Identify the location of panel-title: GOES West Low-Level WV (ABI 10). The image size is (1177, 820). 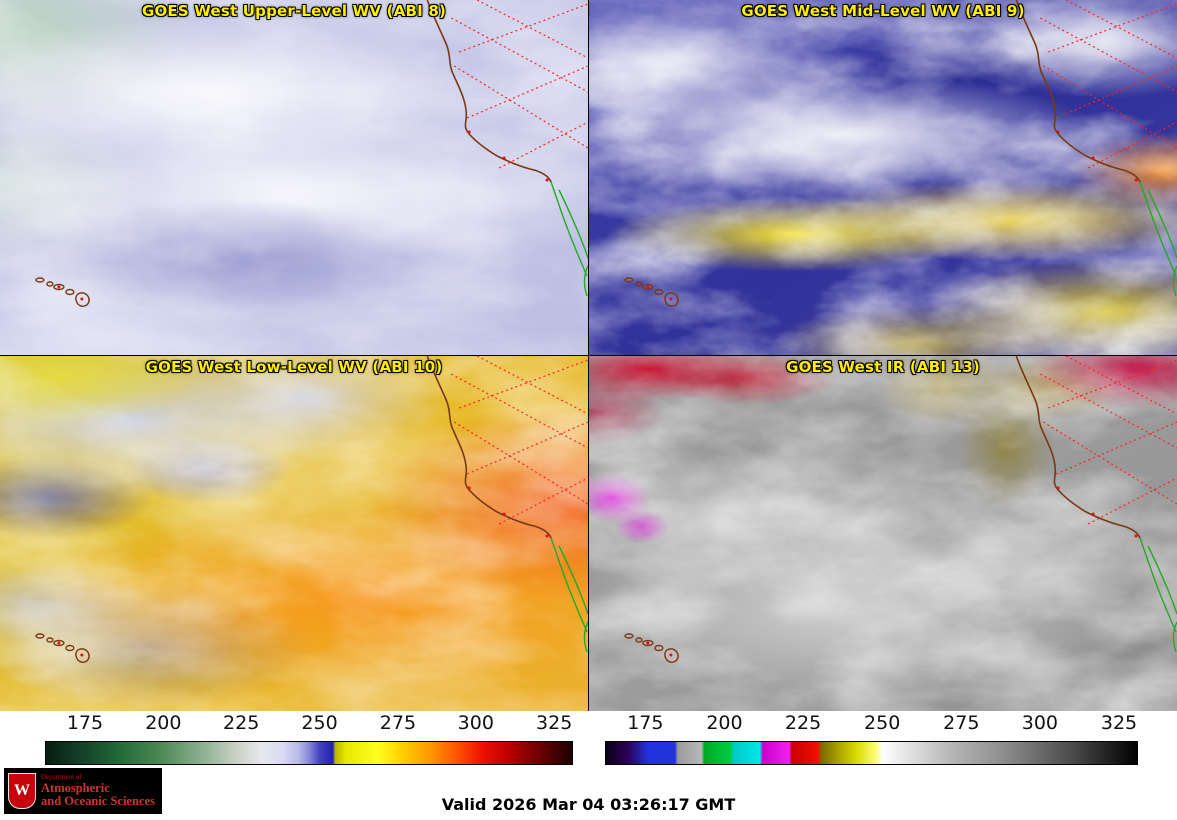
(294, 367).